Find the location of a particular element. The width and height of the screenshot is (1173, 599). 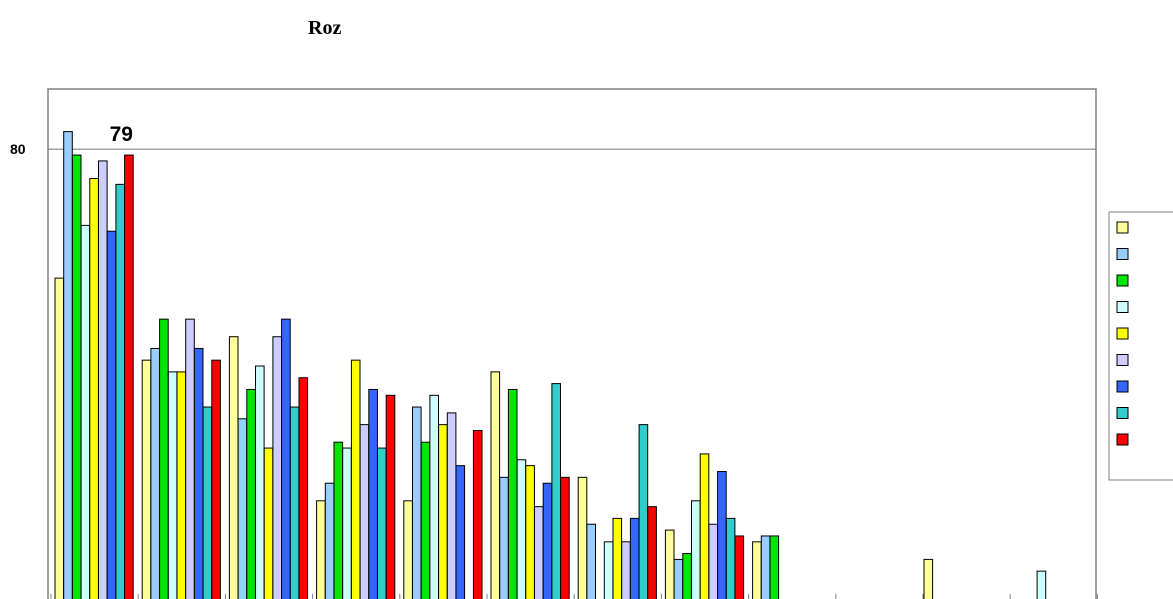

data-label: 79 is located at coordinates (121, 134).